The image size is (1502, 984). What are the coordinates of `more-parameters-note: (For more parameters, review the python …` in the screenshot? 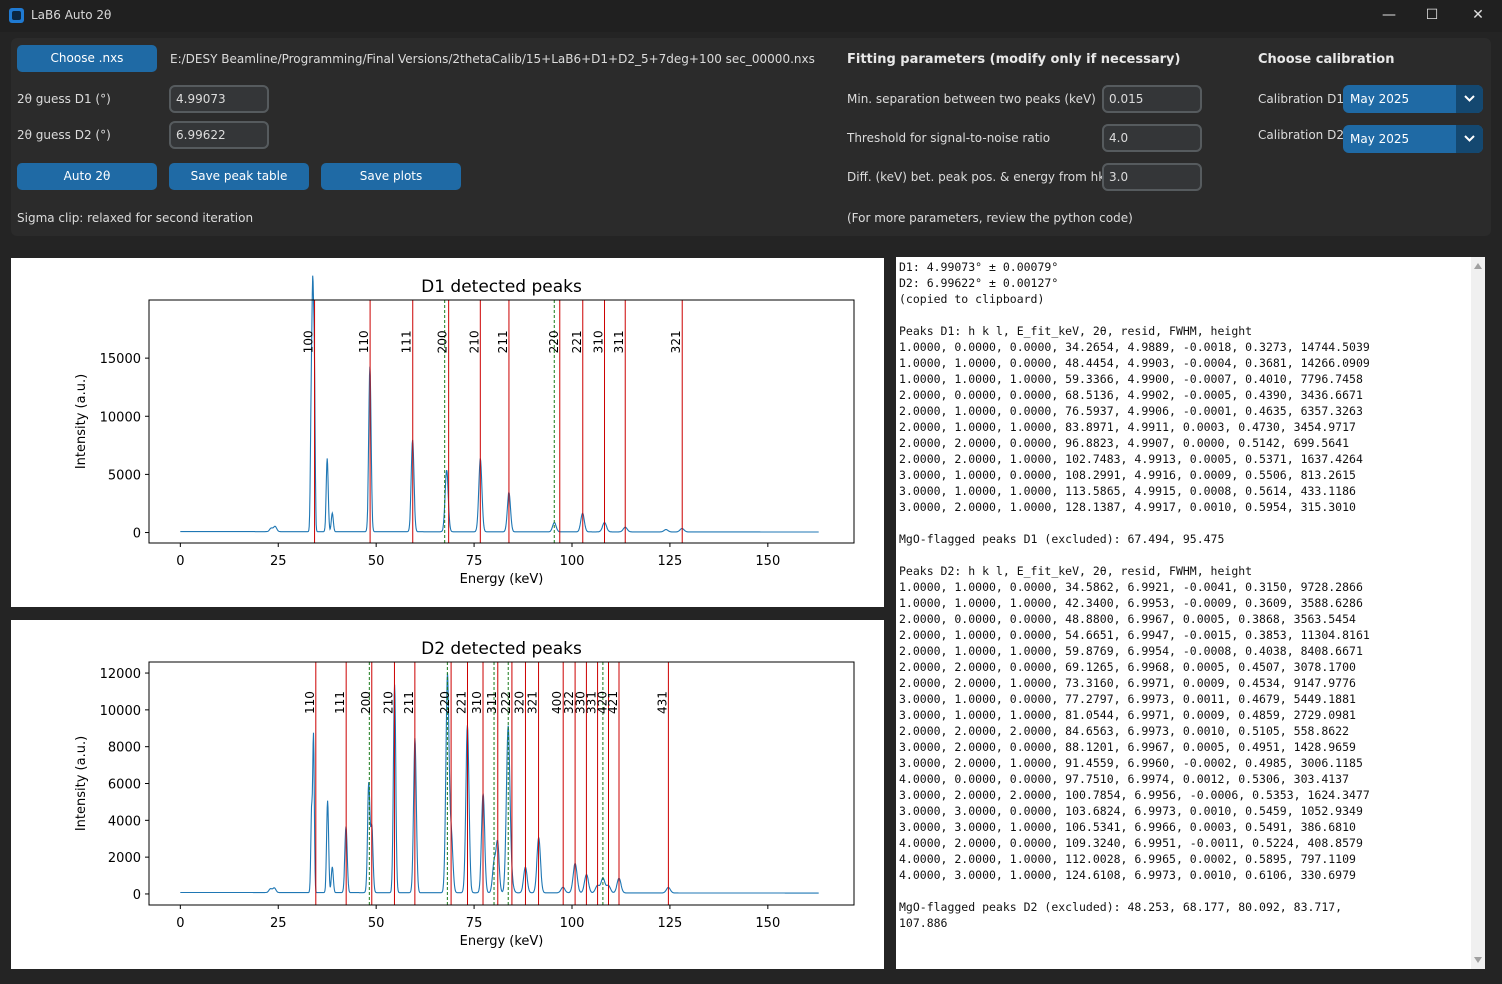 It's located at (990, 218).